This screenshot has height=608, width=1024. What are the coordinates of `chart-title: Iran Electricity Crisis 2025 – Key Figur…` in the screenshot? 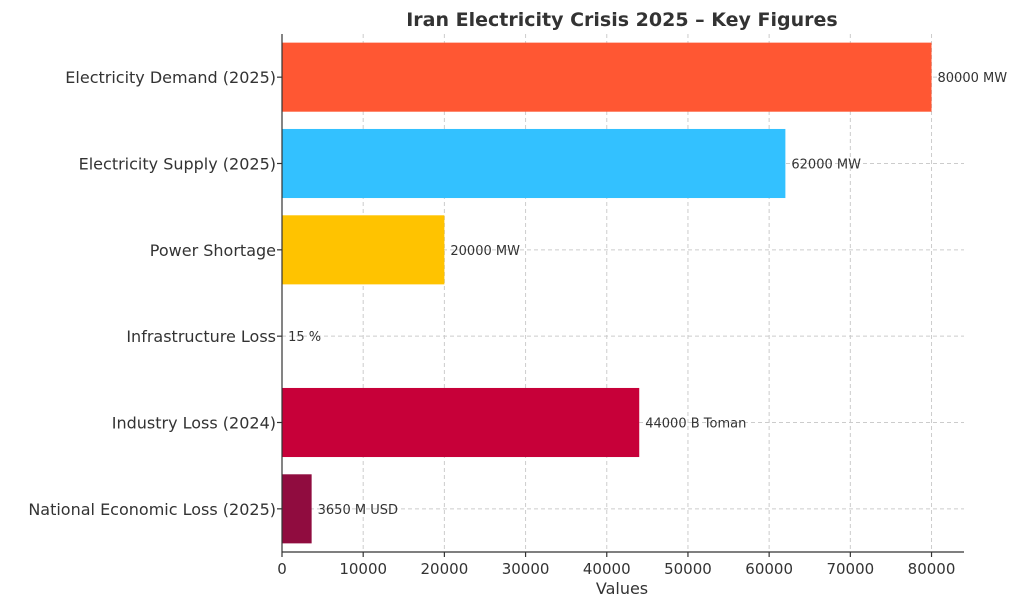 It's located at (622, 20).